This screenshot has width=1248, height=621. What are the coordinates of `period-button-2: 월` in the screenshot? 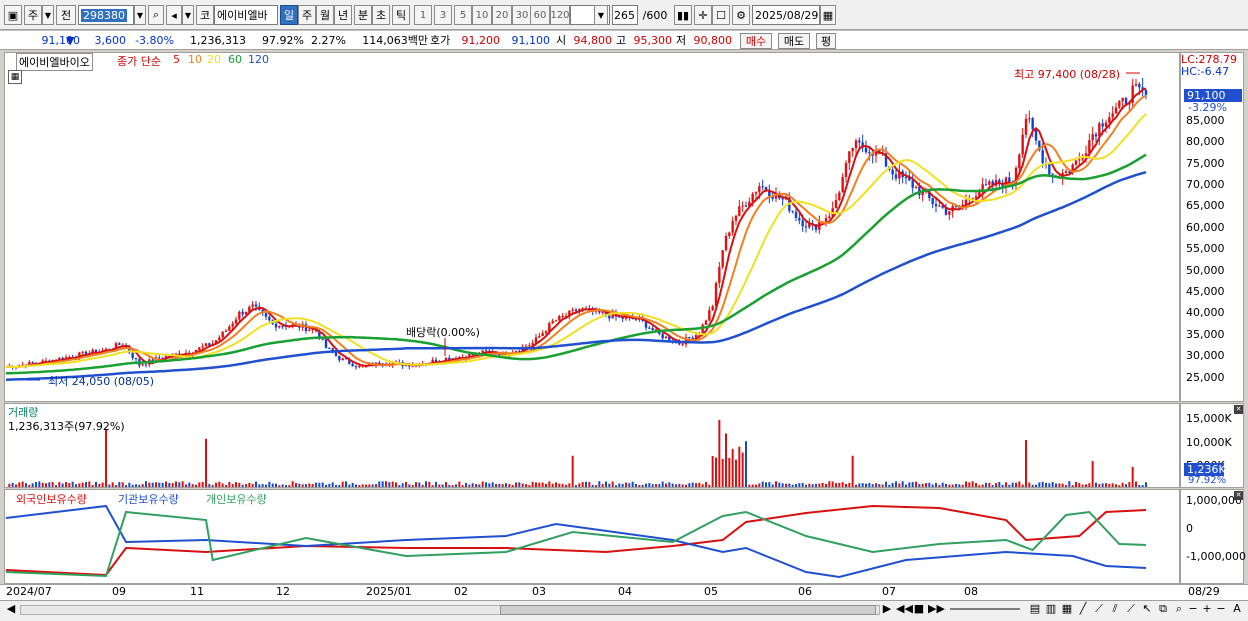 It's located at (325, 15).